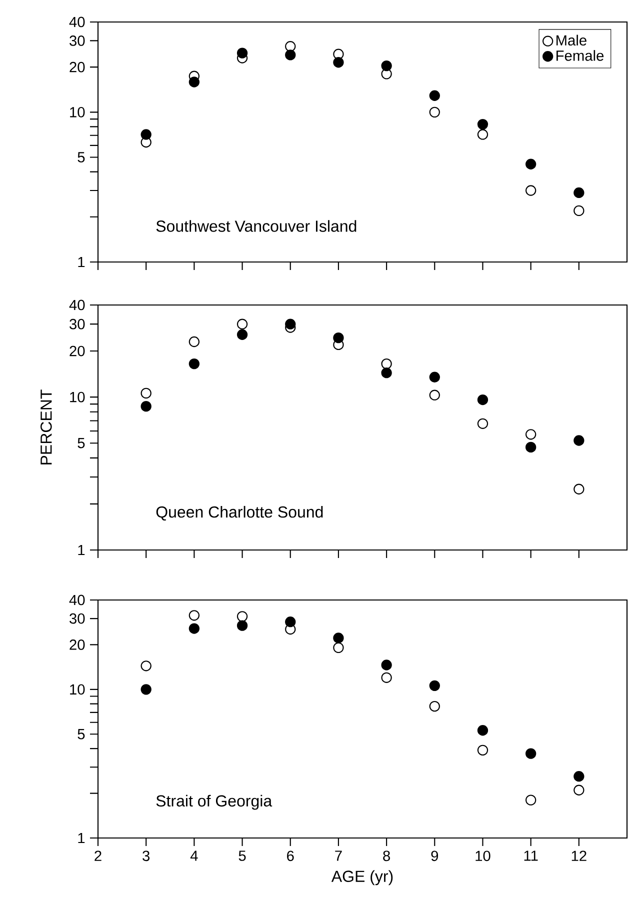  What do you see at coordinates (214, 802) in the screenshot?
I see `annotation: Strait of Georgia` at bounding box center [214, 802].